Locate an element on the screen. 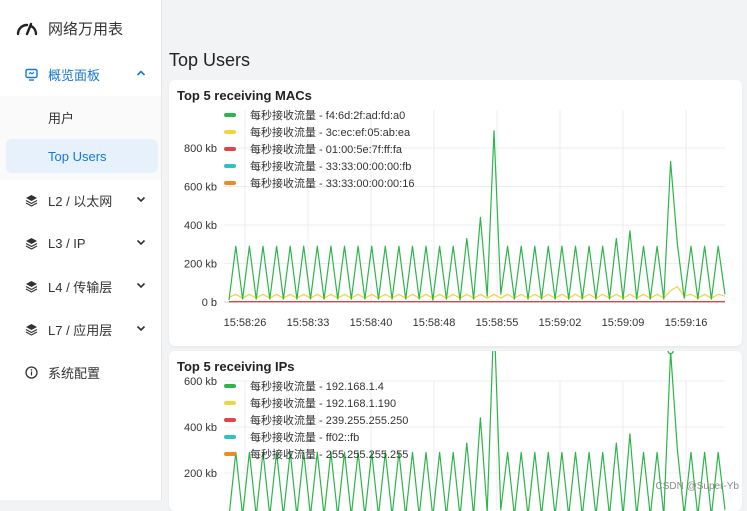 The width and height of the screenshot is (747, 511). legend-entry: 每秒接收流量 - 192.168.1.190 is located at coordinates (316, 403).